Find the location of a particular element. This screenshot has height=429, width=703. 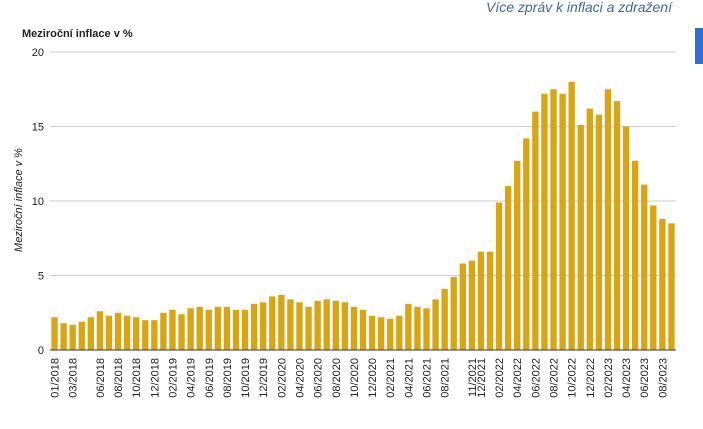

x-tick-label: 10/2020 is located at coordinates (355, 378).